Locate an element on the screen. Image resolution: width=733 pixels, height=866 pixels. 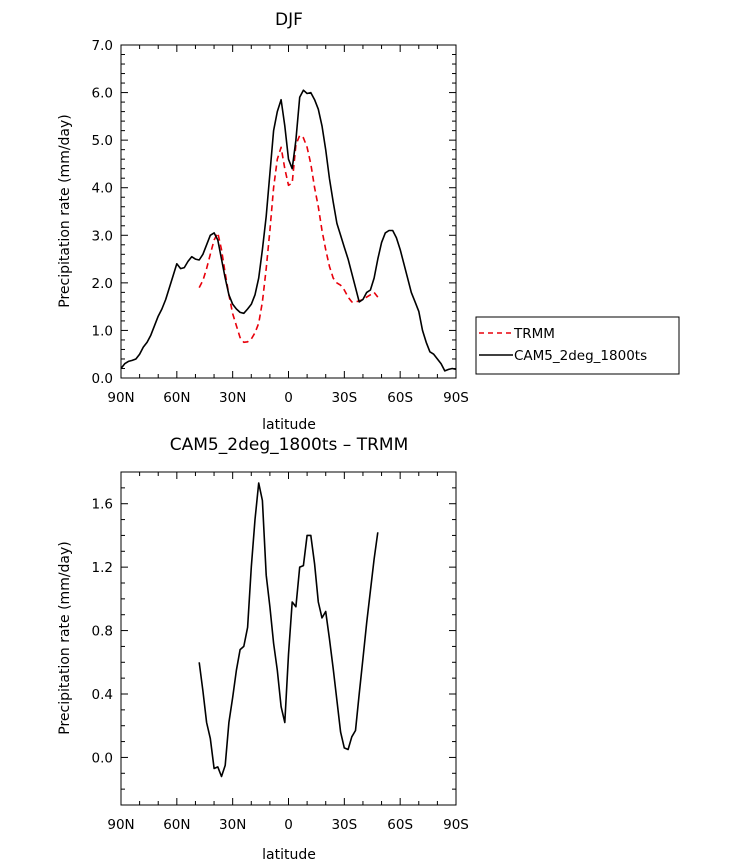
bottom-chart-x-tick-labels: 90N 60N 30N 0 30S 60S 90S is located at coordinates (288, 825).